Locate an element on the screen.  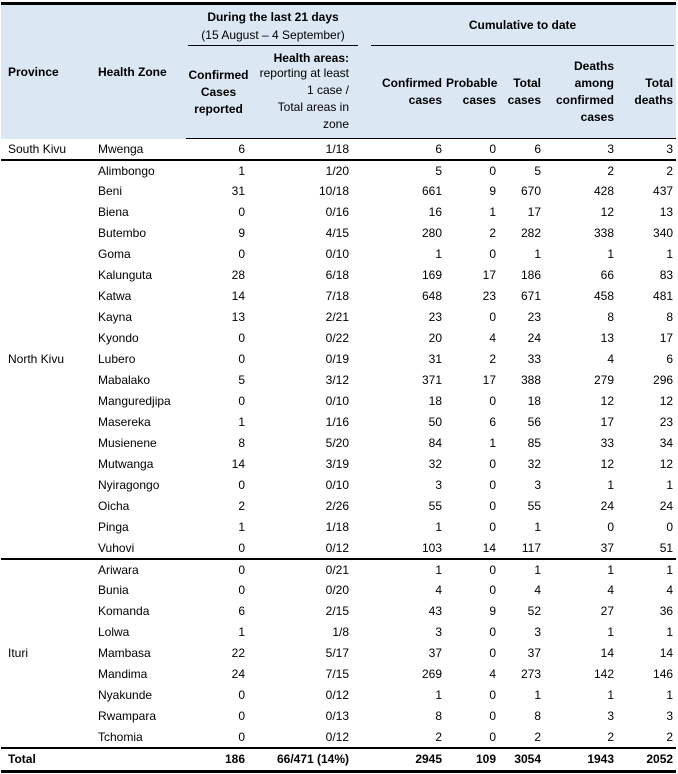
table-row: Mabalako 5 3/12 371 17 388 279 296 is located at coordinates (338, 380).